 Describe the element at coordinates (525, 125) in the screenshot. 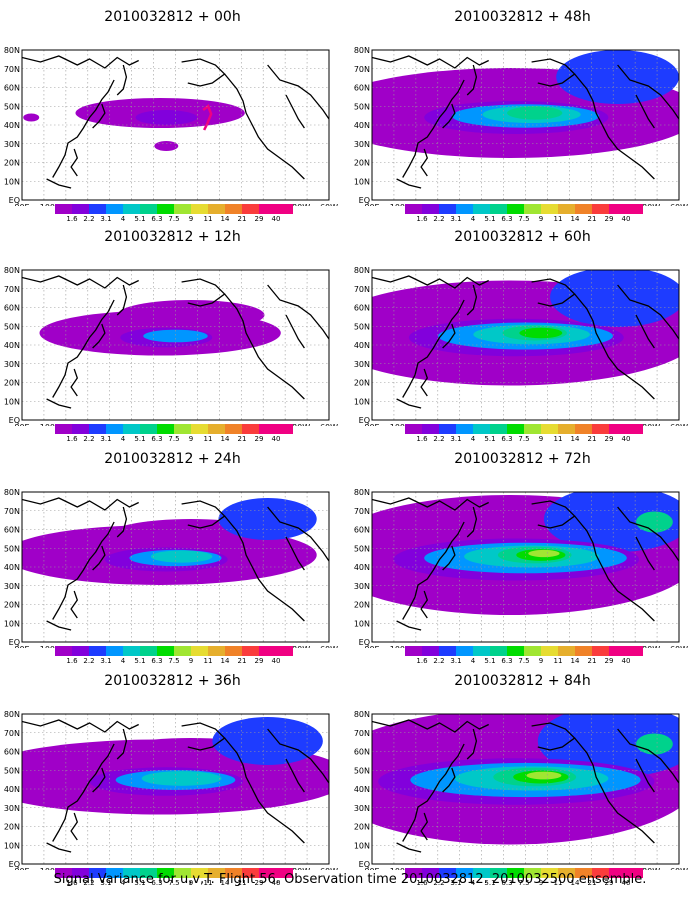

I see `map-frame` at that location.